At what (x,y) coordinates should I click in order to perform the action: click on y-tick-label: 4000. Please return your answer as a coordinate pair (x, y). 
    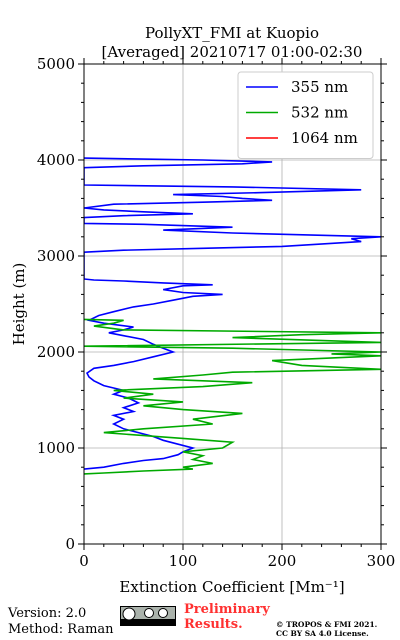
    Looking at the image, I should click on (56, 160).